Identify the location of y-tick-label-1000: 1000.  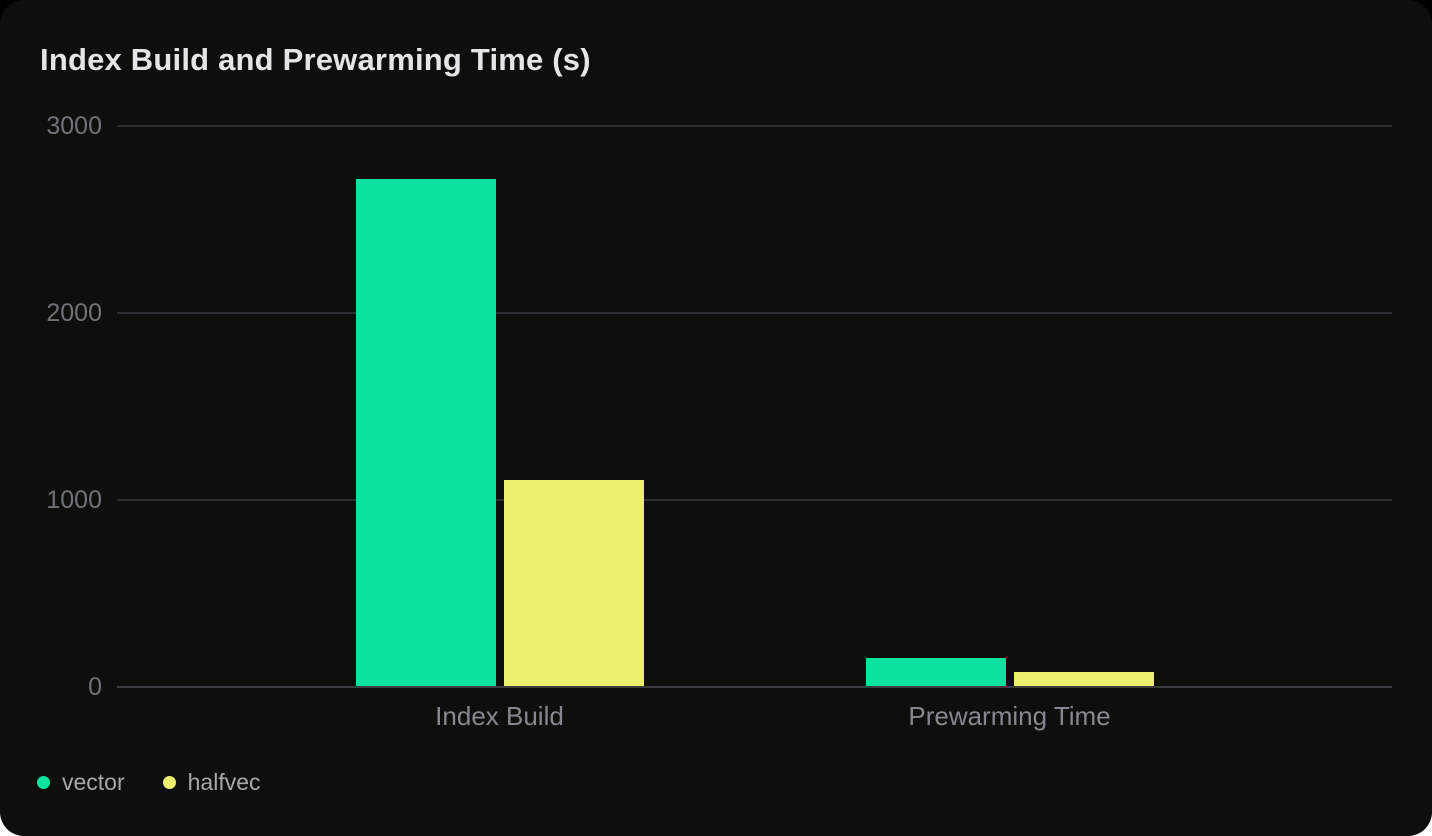
(74, 499).